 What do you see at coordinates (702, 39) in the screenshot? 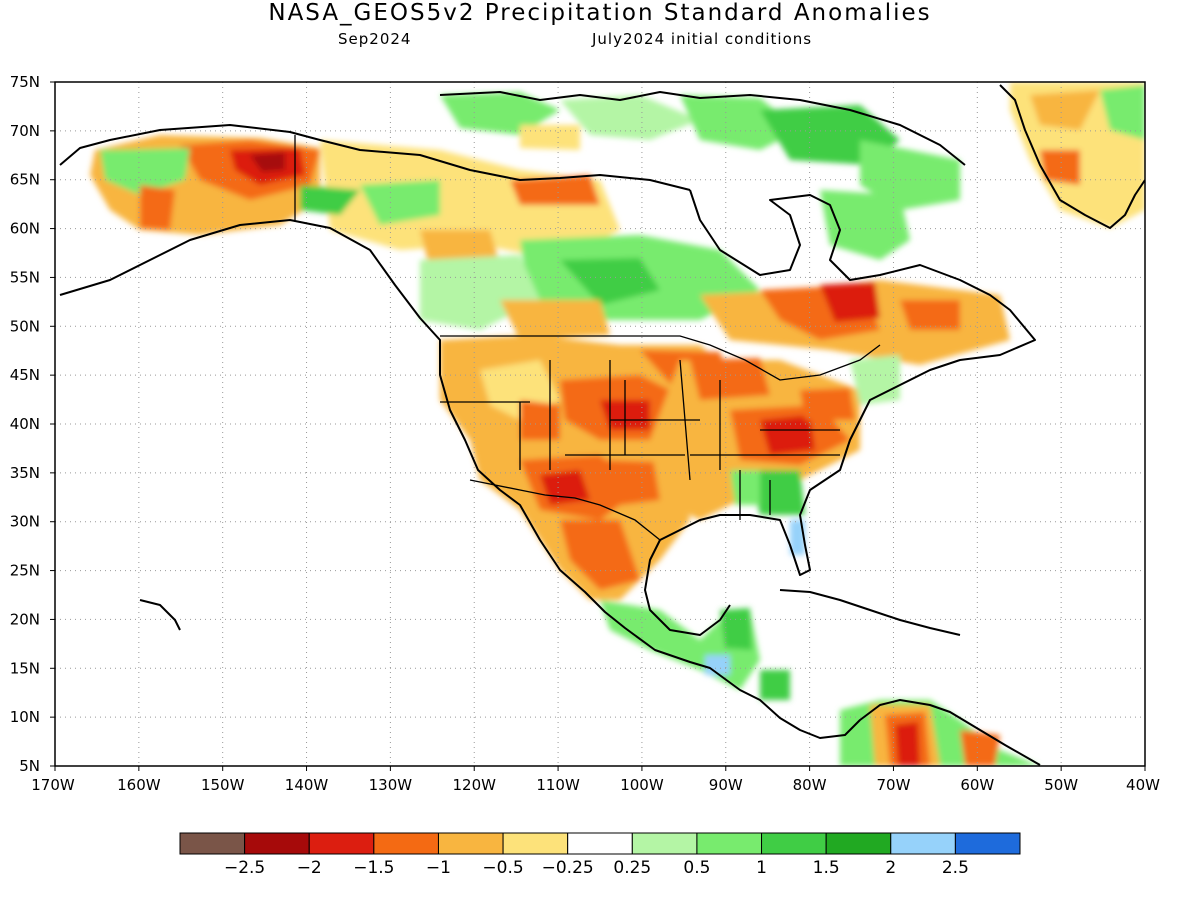
I see `initial-conditions: July2024 initial conditions` at bounding box center [702, 39].